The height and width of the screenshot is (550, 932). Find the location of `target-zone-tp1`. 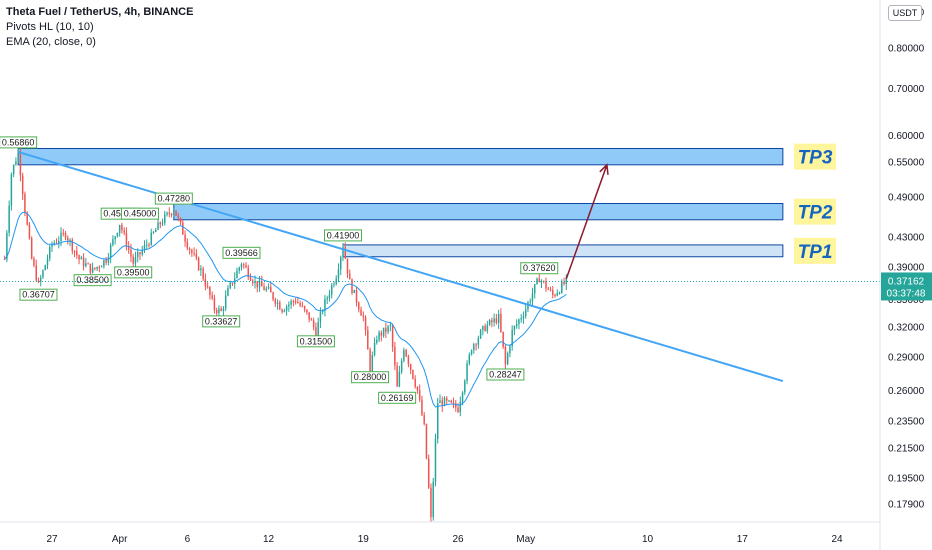

target-zone-tp1 is located at coordinates (563, 251).